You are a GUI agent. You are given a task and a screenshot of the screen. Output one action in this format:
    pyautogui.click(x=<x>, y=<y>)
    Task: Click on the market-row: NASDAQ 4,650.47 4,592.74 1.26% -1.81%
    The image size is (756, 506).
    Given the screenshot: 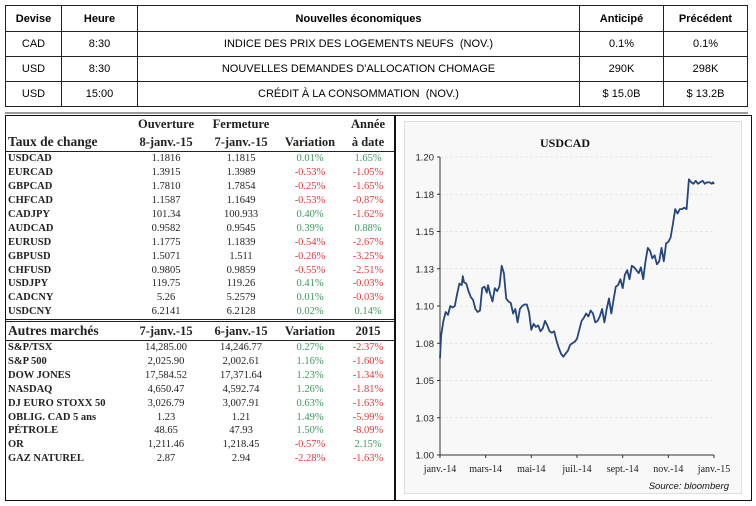 What is the action you would take?
    pyautogui.click(x=200, y=389)
    